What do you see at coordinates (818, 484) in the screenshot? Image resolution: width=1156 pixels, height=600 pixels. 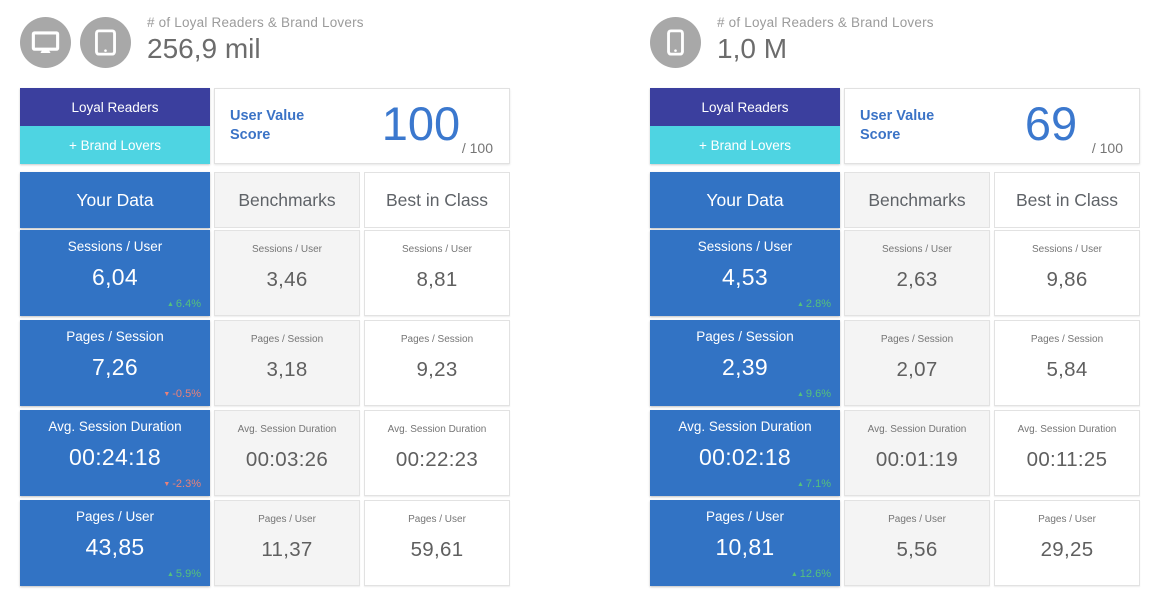 I see `delta-value: 7.1%` at bounding box center [818, 484].